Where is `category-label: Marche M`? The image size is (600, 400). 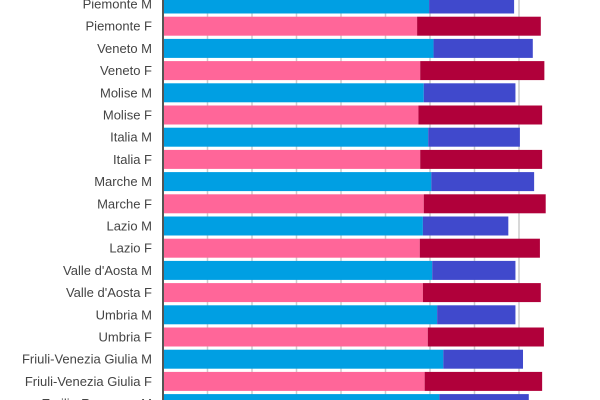 category-label: Marche M is located at coordinates (123, 181).